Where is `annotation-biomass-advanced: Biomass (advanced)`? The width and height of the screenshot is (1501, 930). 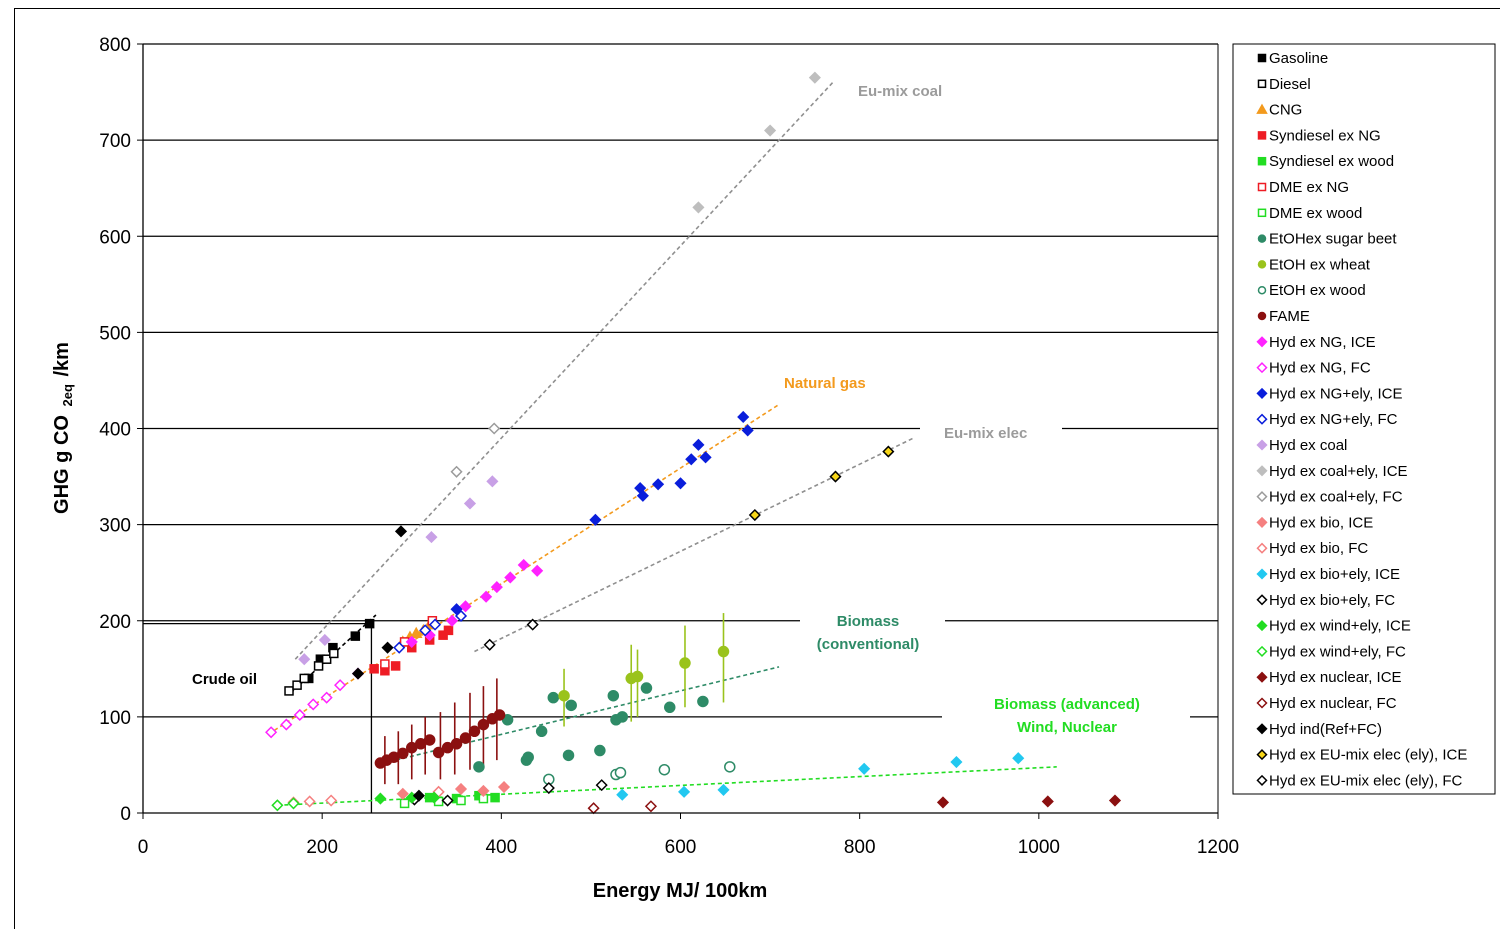 annotation-biomass-advanced: Biomass (advanced) is located at coordinates (1067, 704).